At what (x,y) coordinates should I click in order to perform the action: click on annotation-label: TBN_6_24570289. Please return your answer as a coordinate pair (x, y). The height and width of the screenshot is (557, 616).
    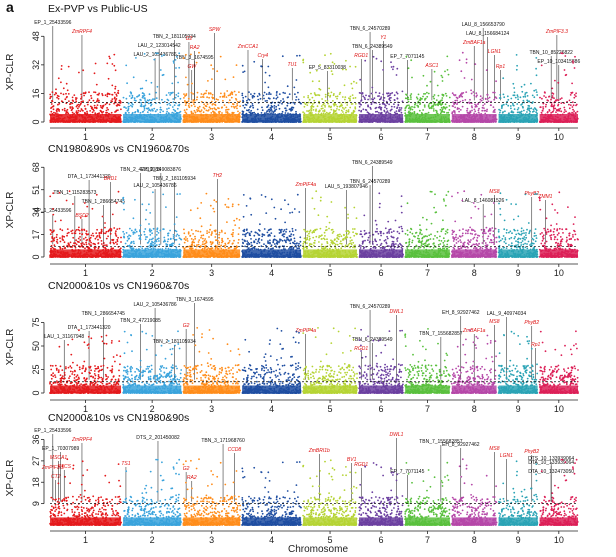
    Looking at the image, I should click on (370, 29).